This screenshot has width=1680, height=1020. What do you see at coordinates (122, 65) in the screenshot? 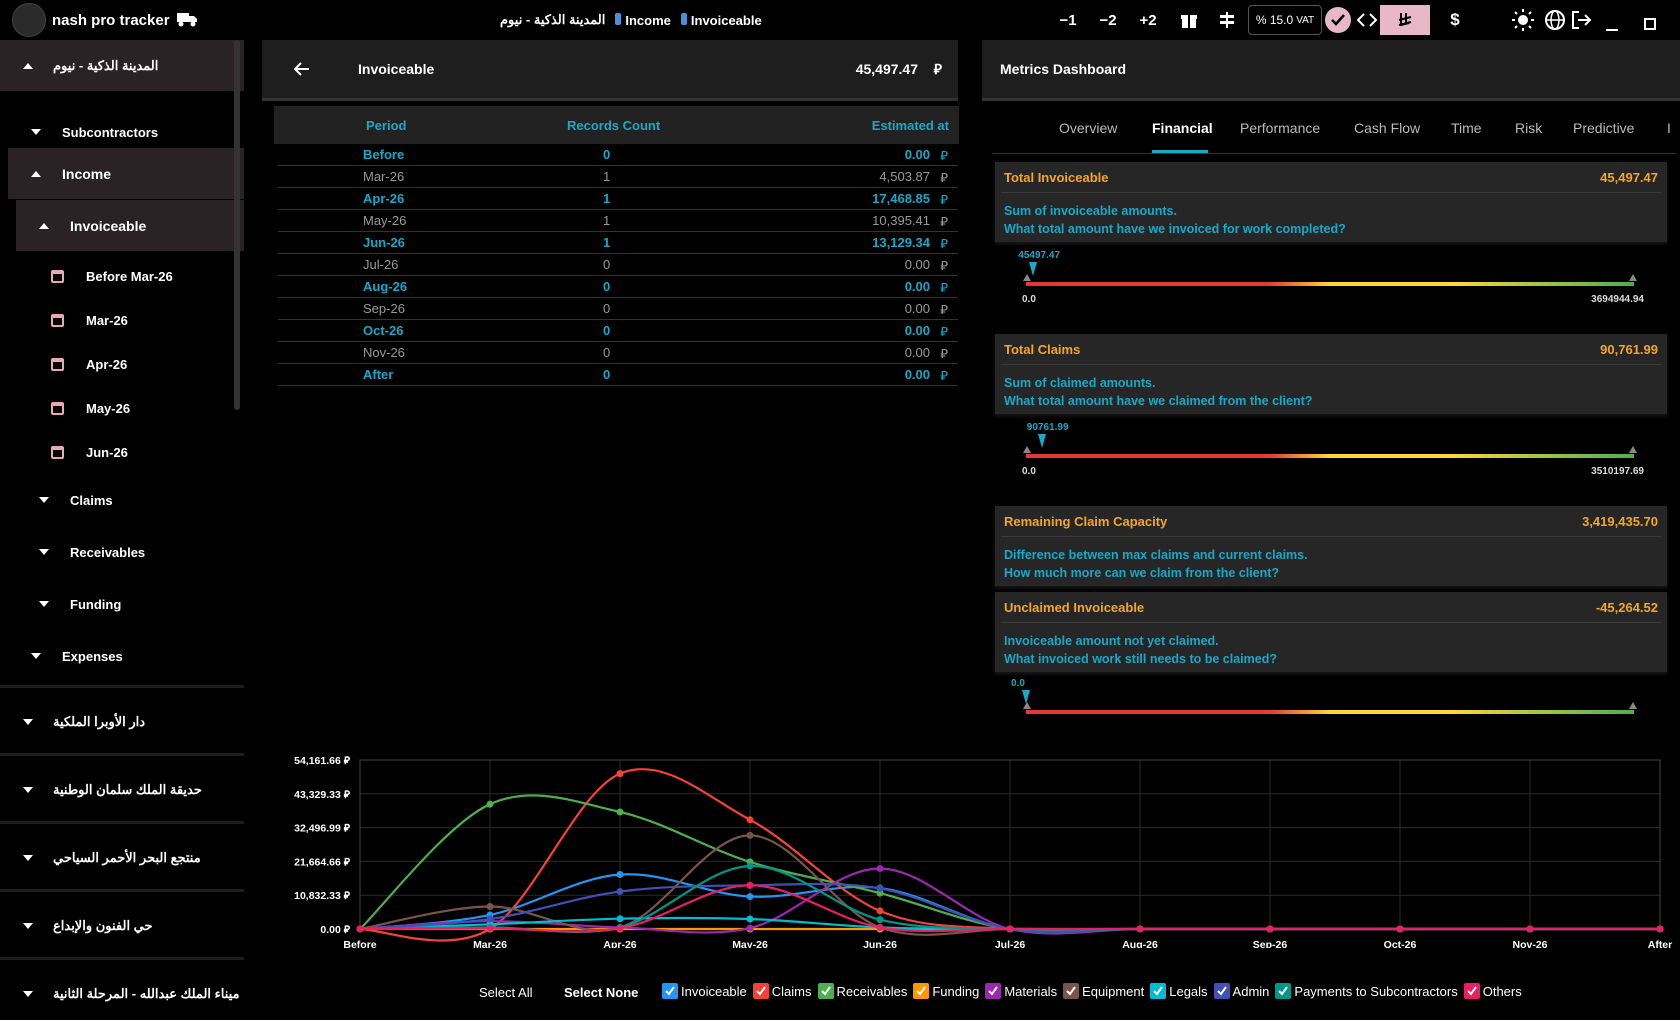
I see `sidebar-project-current: المدينة الذكية - نيوم` at bounding box center [122, 65].